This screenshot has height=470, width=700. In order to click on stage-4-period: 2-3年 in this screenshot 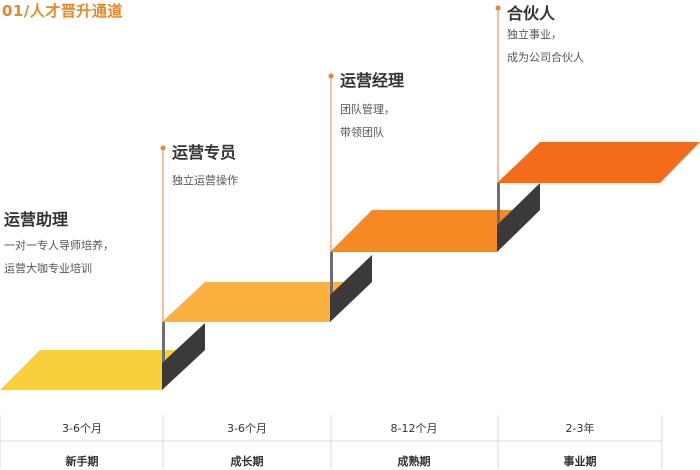, I will do `click(580, 428)`.